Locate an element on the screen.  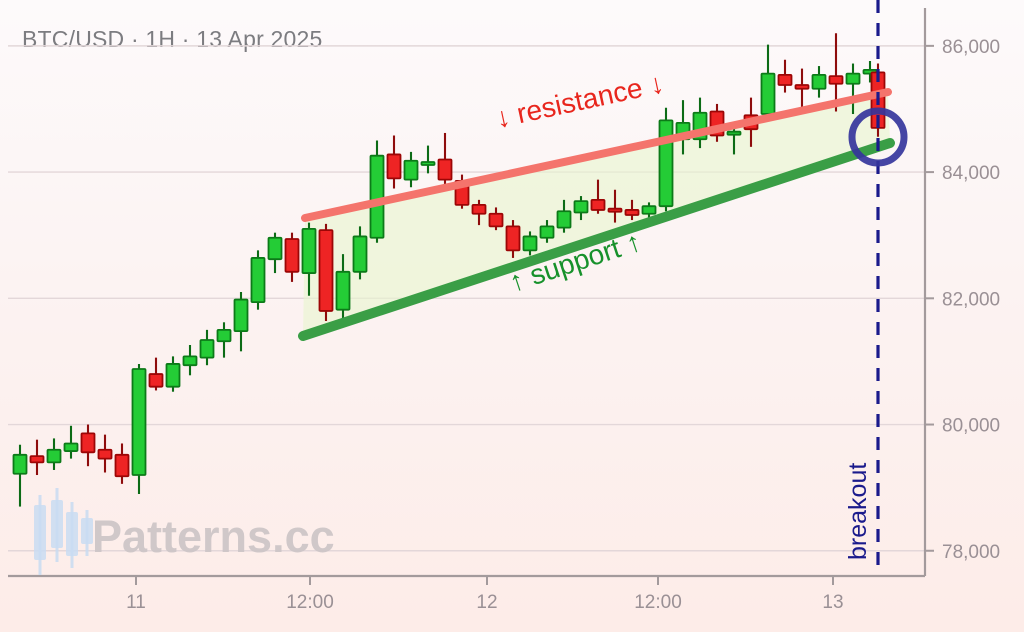
y-axis-tick-label: 84,000 is located at coordinates (971, 173).